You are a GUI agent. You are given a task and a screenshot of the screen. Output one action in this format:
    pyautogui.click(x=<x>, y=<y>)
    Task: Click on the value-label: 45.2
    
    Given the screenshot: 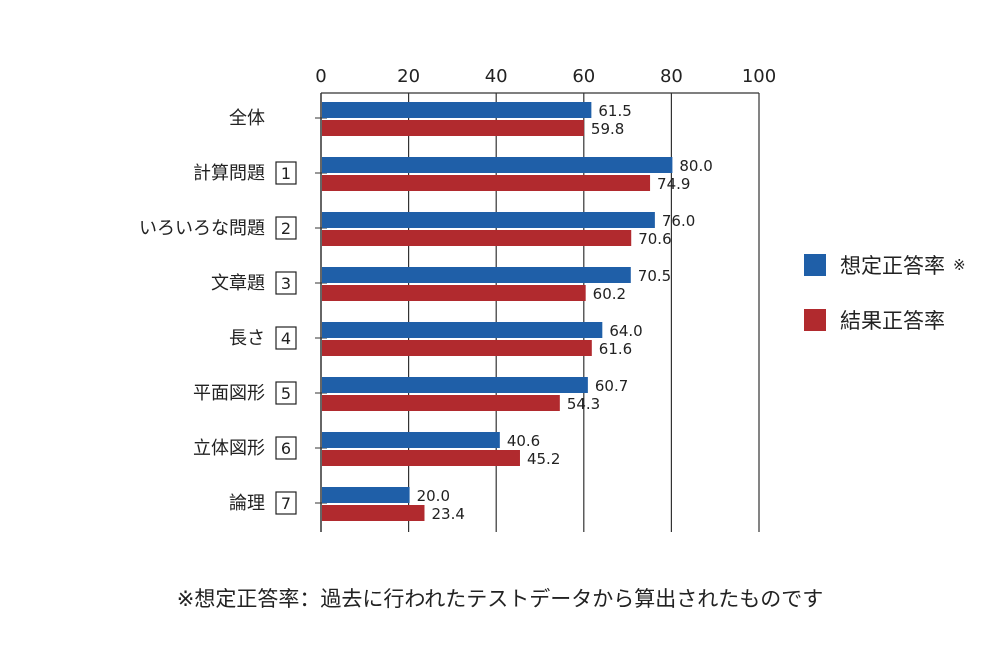 What is the action you would take?
    pyautogui.click(x=543, y=459)
    